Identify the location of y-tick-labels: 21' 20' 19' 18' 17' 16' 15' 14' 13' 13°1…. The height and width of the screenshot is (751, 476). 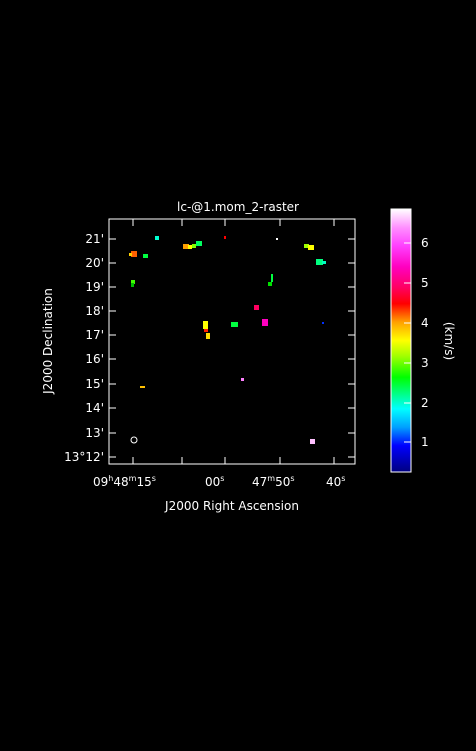
(84, 348).